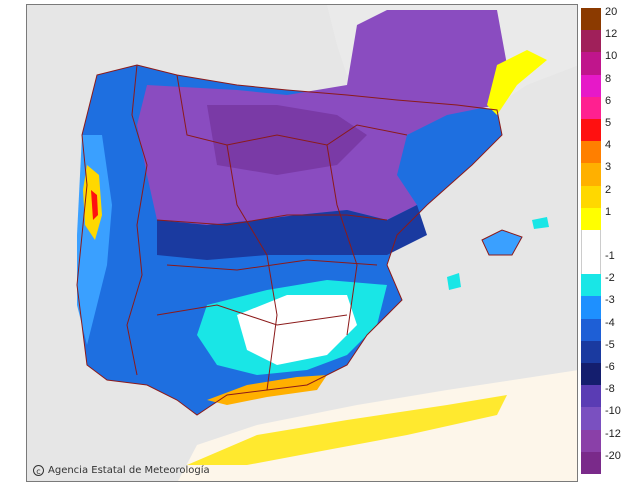 This screenshot has height=500, width=630. Describe the element at coordinates (610, 322) in the screenshot. I see `legend-label: -4` at that location.